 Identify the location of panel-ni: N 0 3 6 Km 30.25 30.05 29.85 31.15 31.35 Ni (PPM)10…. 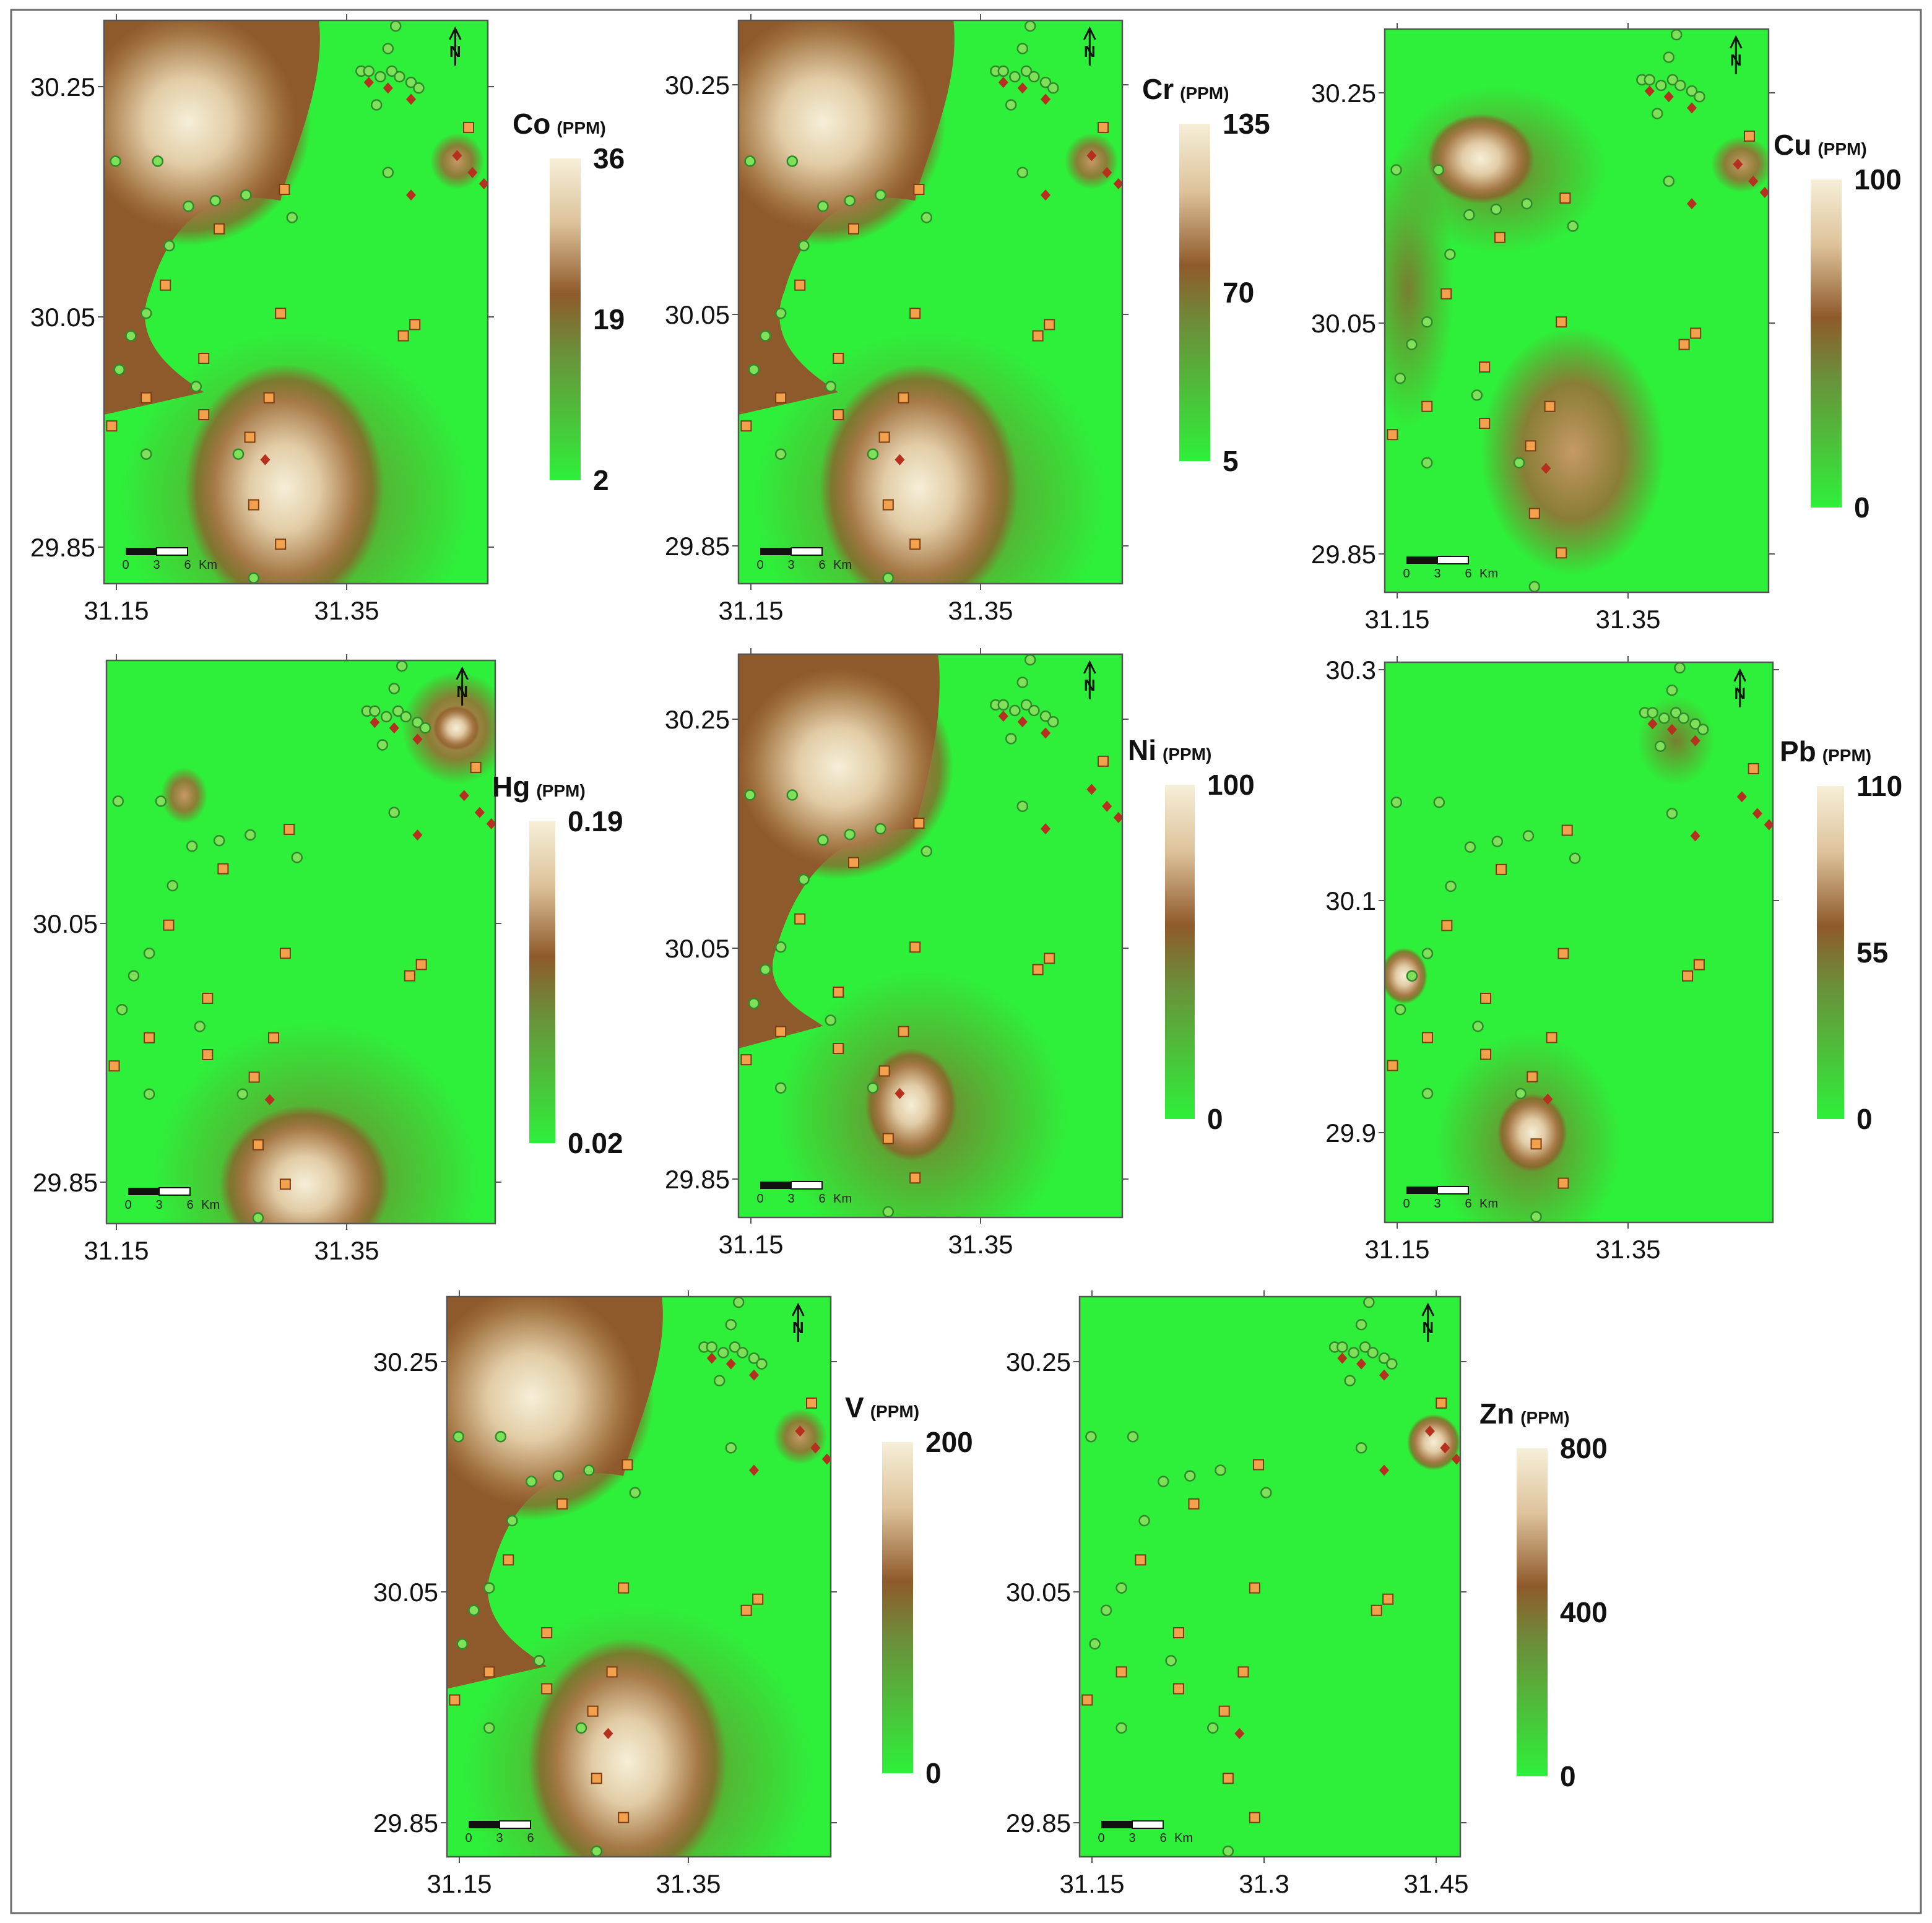
(960, 954).